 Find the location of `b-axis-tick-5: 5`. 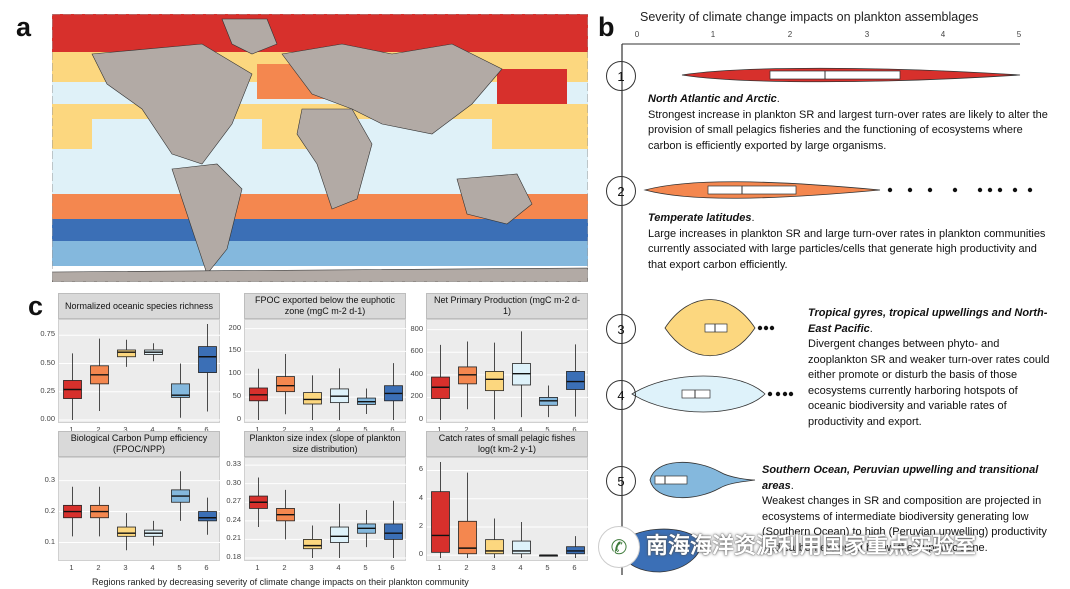

b-axis-tick-5: 5 is located at coordinates (1019, 34).